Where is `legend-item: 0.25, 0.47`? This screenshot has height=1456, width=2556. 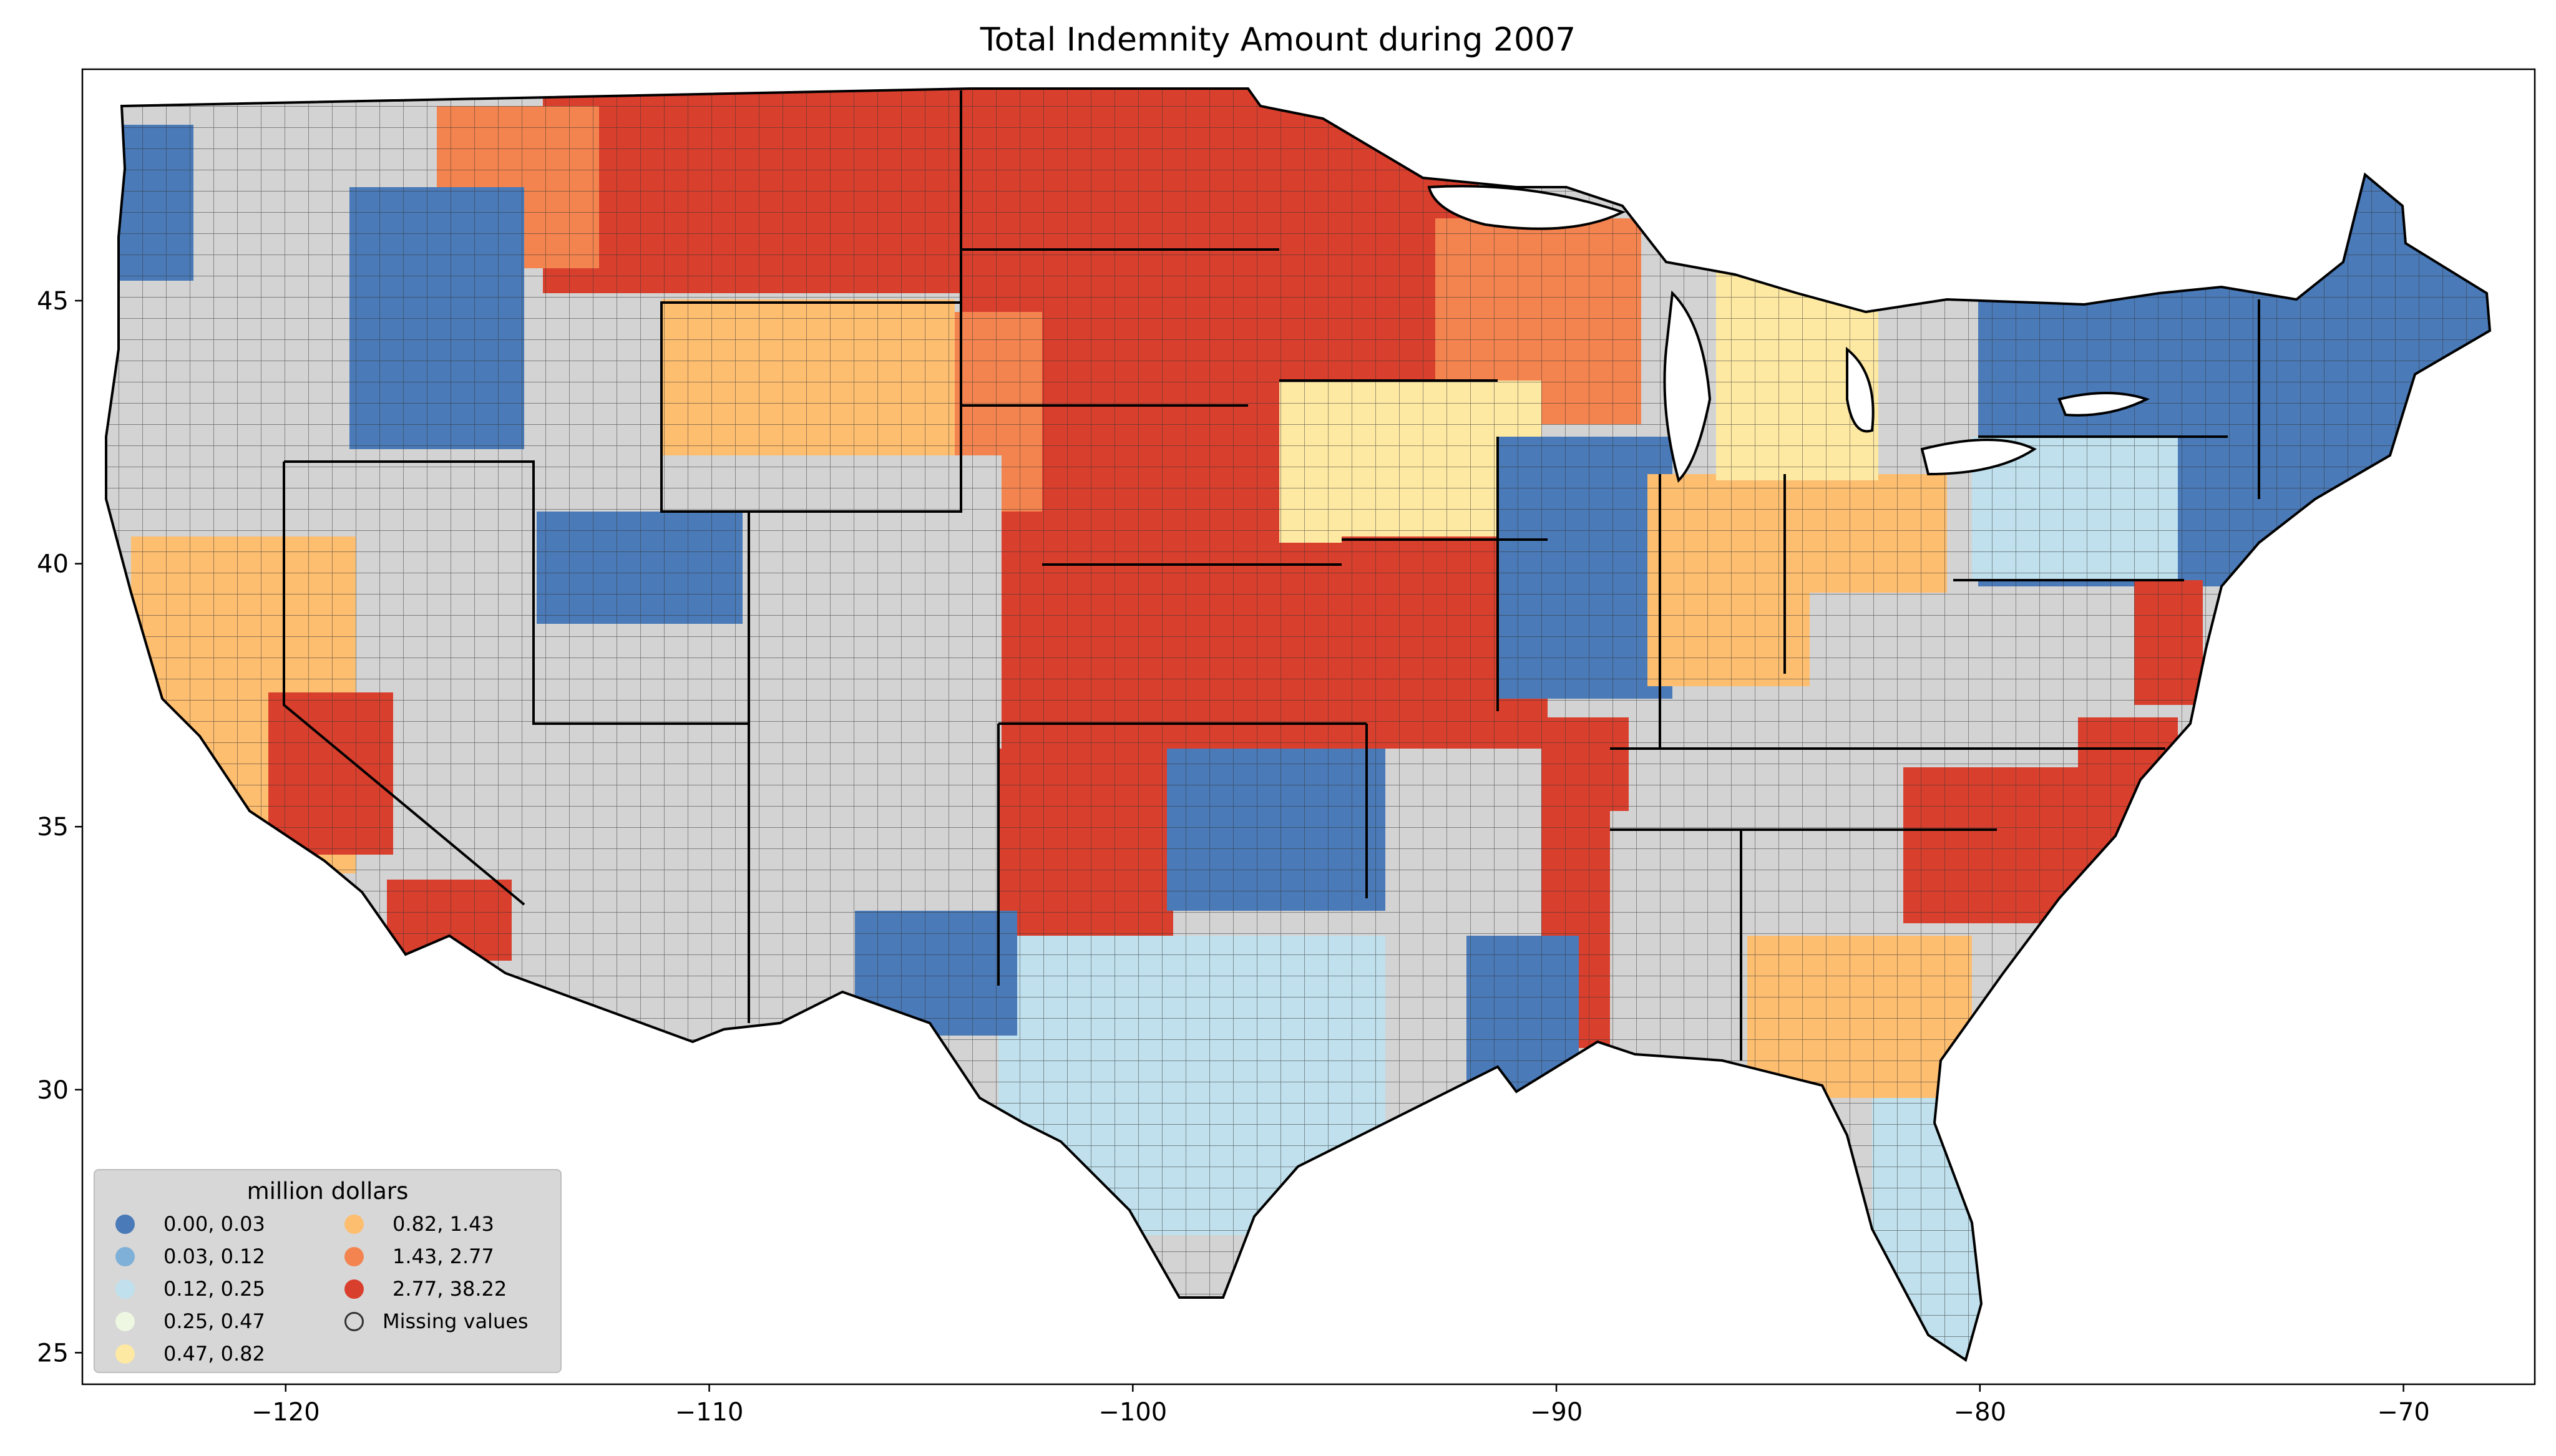 legend-item: 0.25, 0.47 is located at coordinates (190, 1321).